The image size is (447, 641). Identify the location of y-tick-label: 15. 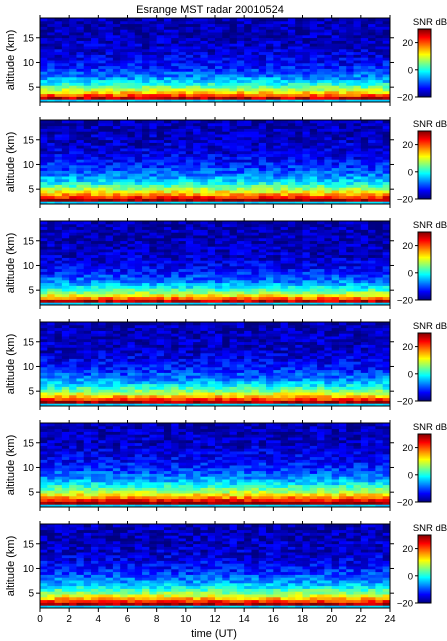
(29, 38).